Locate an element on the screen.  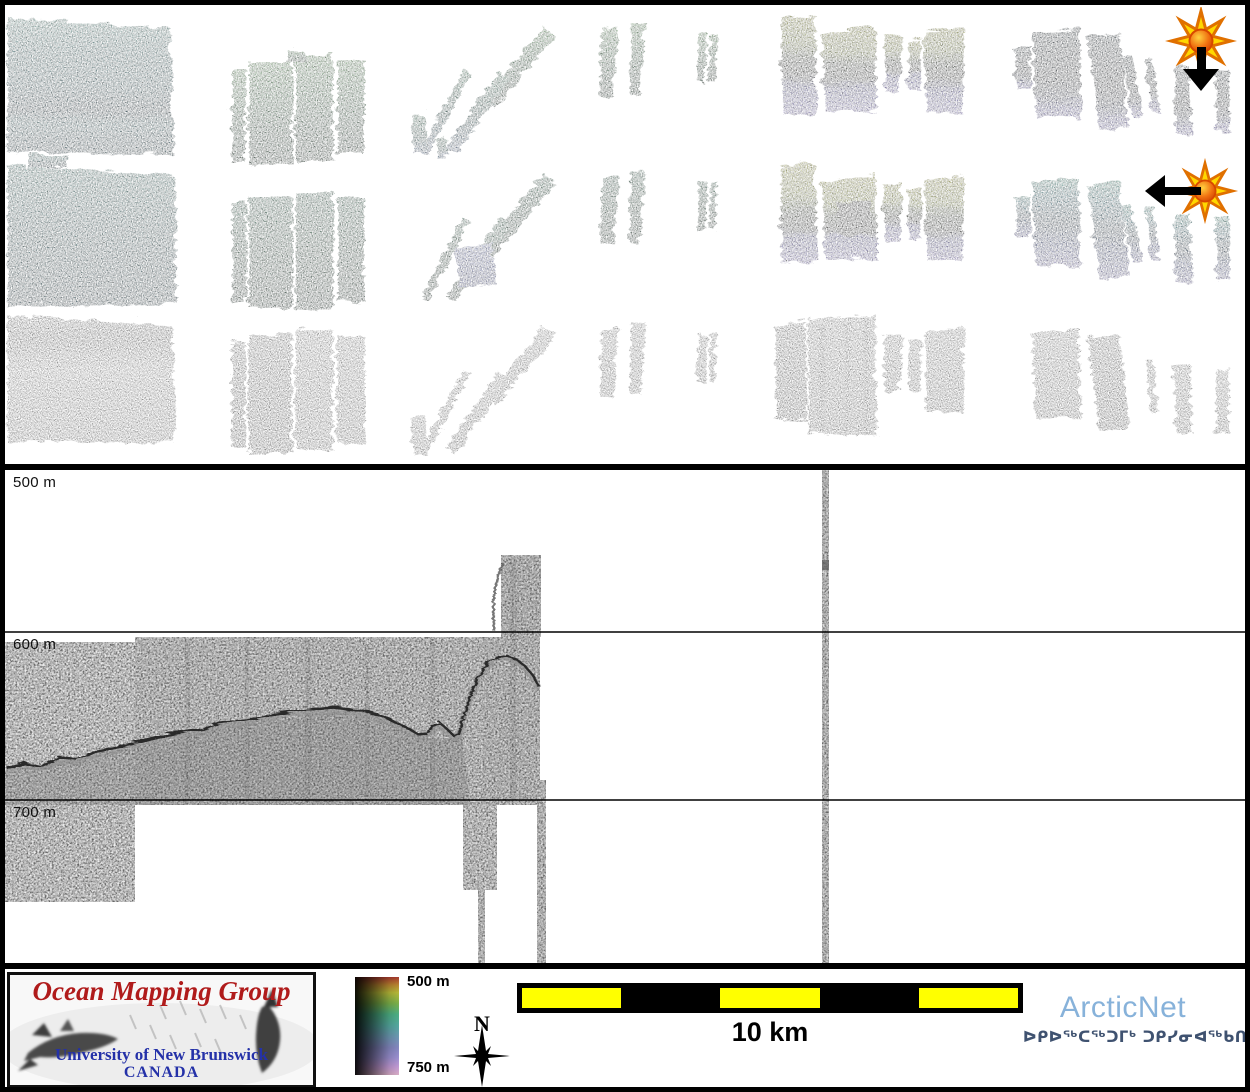
towfish-left-icon is located at coordinates (68, 1045).